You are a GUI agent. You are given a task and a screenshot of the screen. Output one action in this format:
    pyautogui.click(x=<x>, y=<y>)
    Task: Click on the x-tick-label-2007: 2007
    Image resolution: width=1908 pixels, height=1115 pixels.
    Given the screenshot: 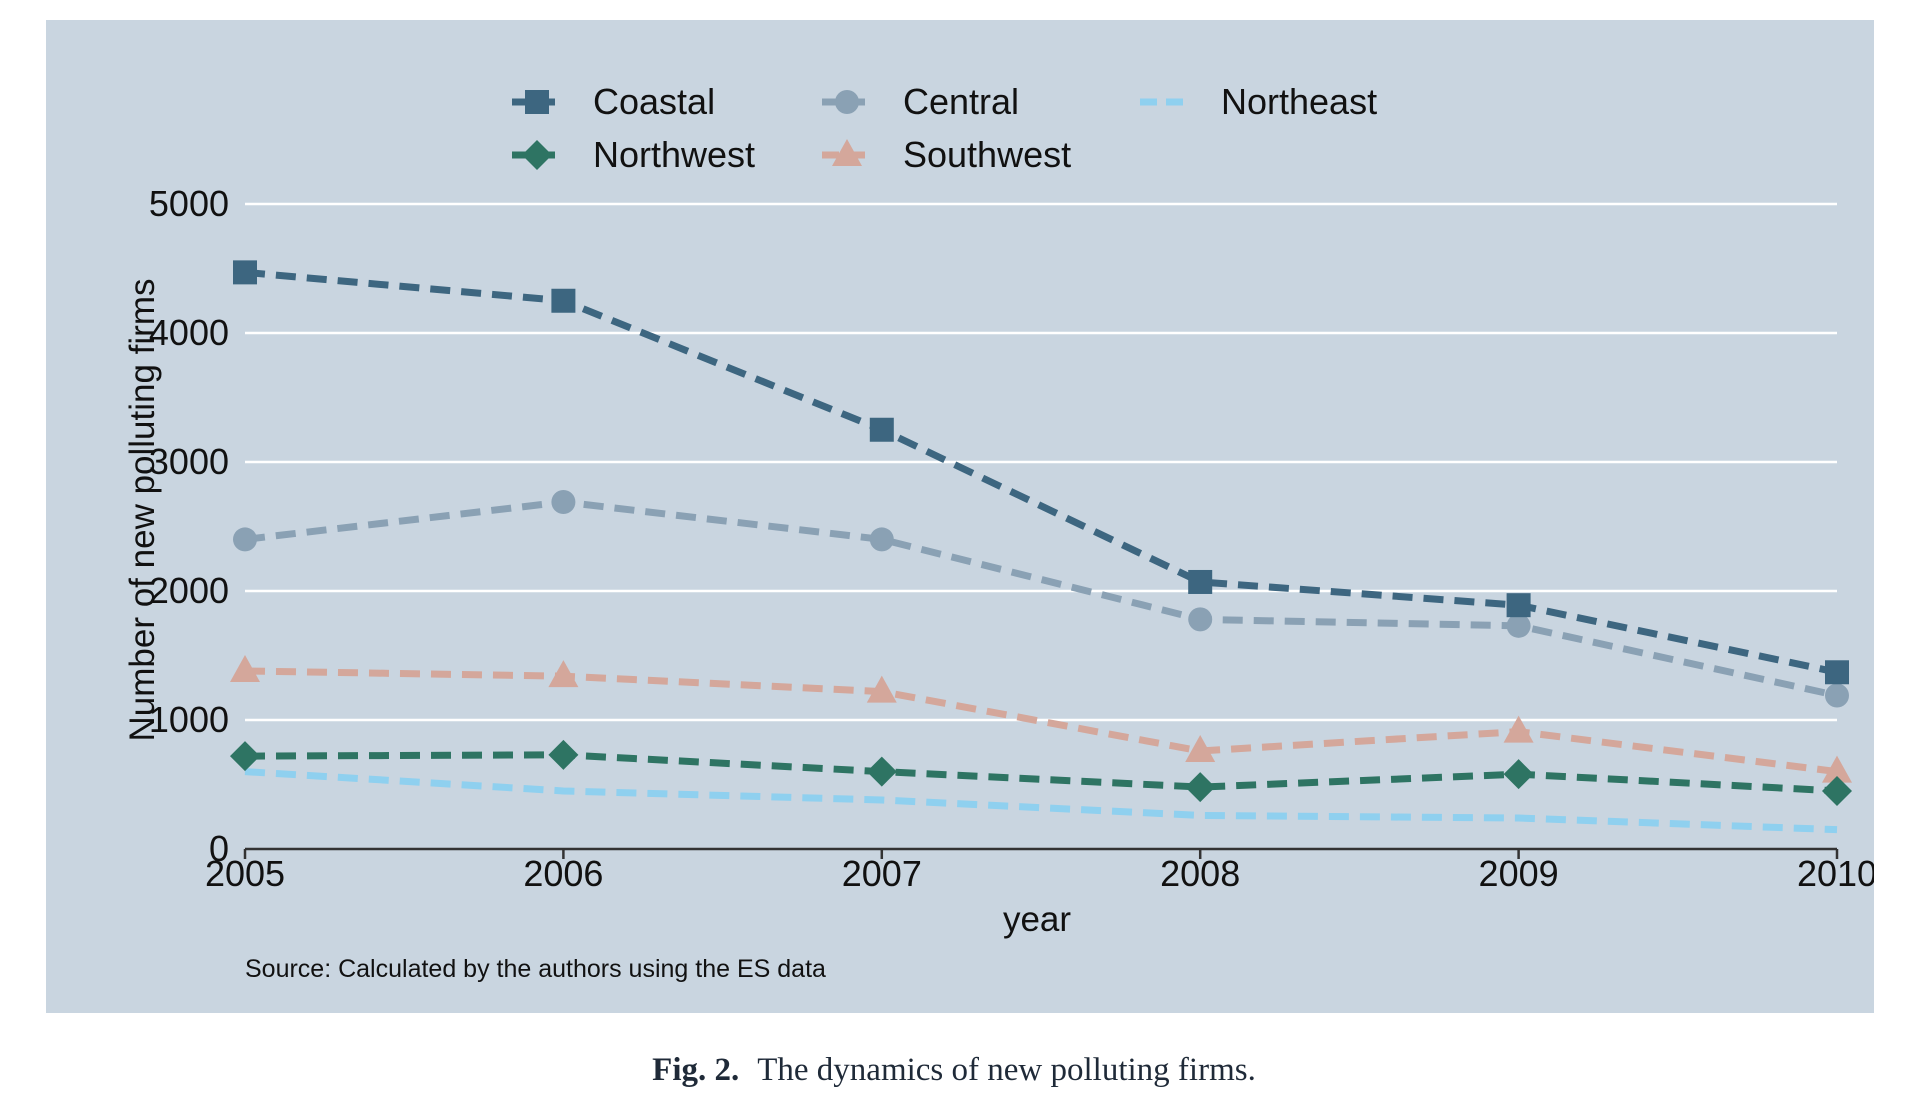 What is the action you would take?
    pyautogui.click(x=882, y=873)
    